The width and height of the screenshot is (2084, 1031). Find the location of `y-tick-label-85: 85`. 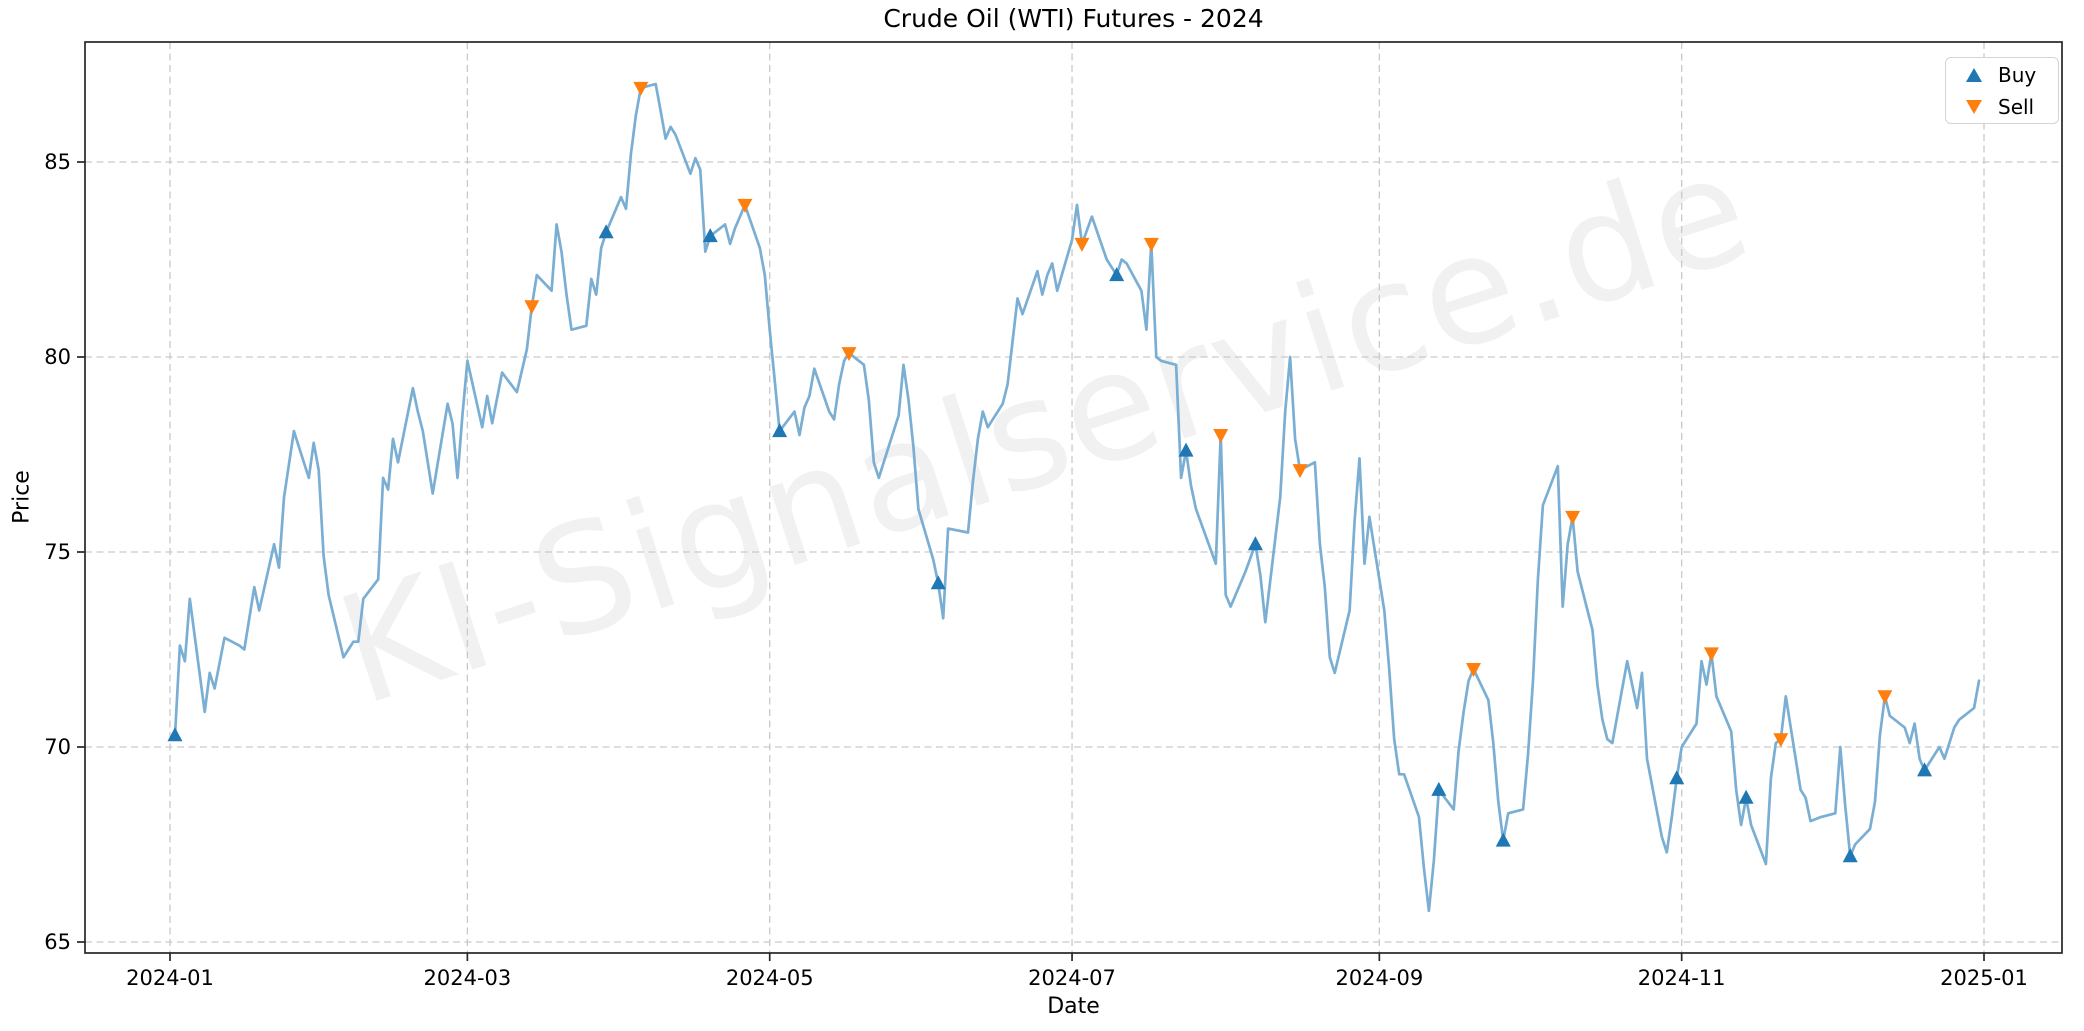

y-tick-label-85: 85 is located at coordinates (57, 162).